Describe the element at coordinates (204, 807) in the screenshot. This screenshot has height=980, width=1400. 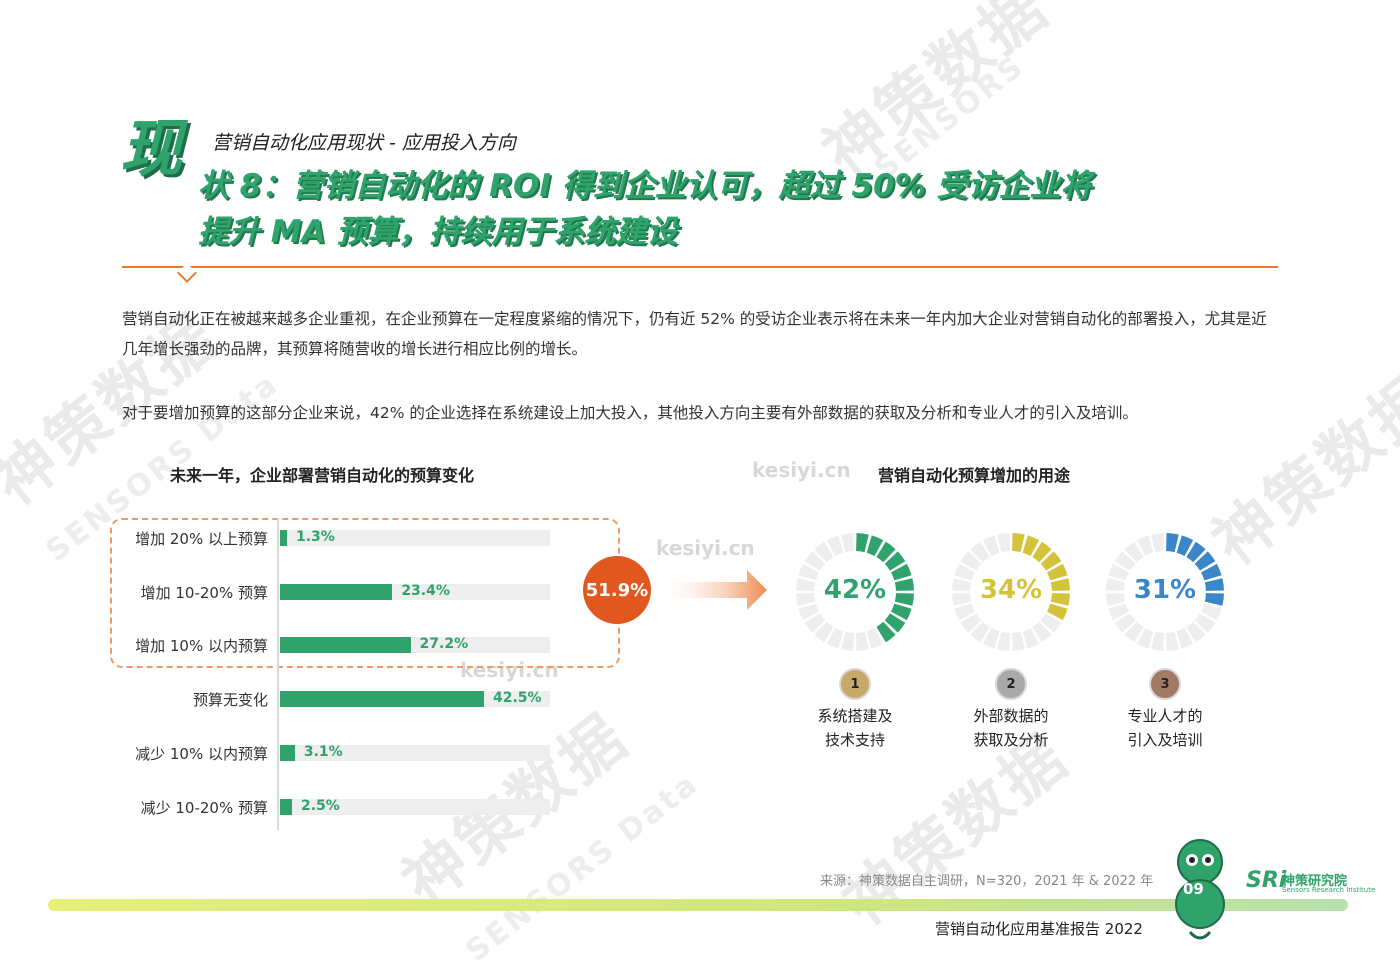
I see `bar-category-label: 减少 10-20% 预算` at that location.